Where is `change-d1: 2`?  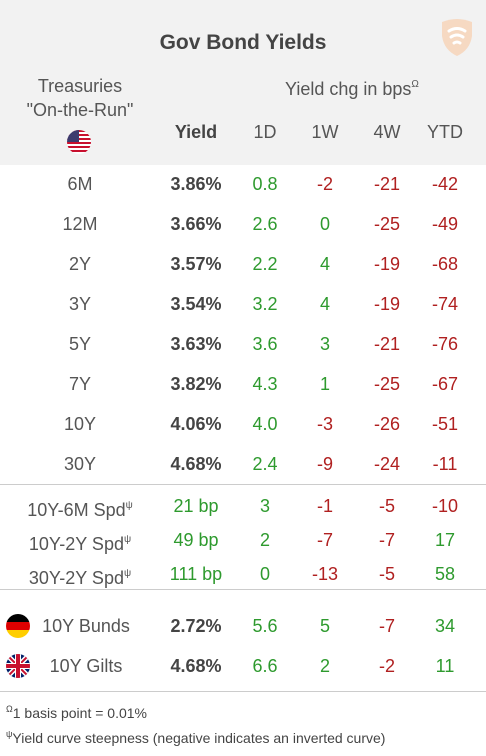 change-d1: 2 is located at coordinates (264, 540).